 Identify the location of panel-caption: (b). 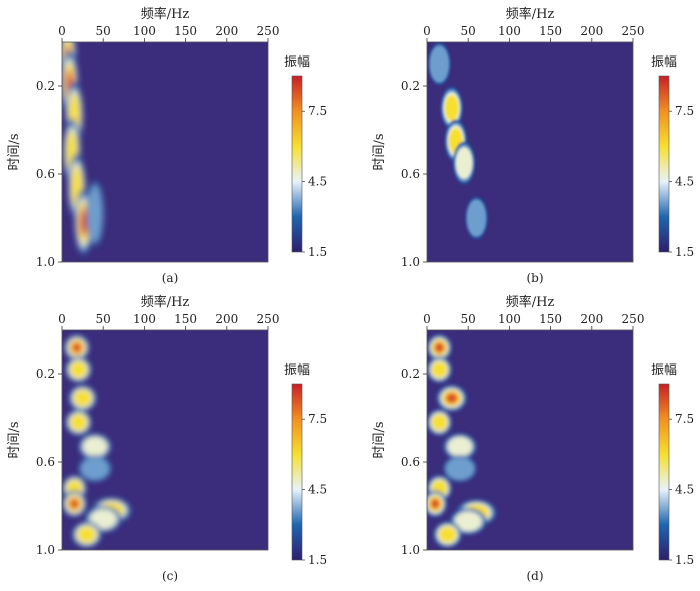
(534, 278).